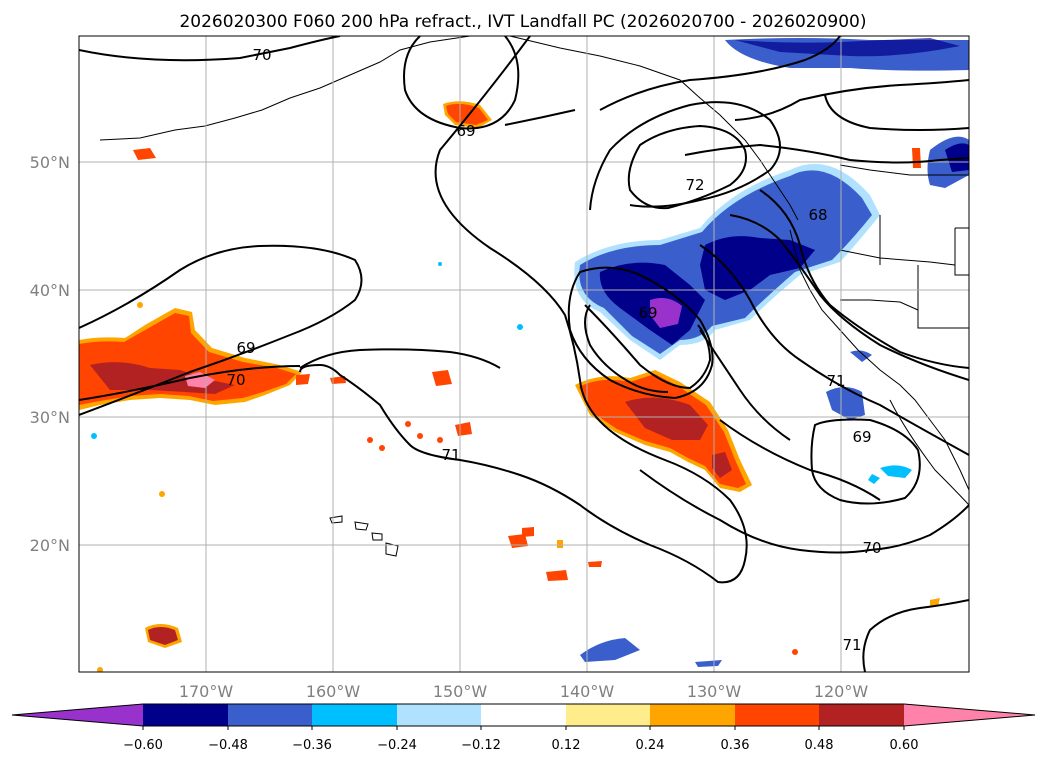 Image resolution: width=1047 pixels, height=765 pixels. I want to click on contour-label: 68, so click(817, 215).